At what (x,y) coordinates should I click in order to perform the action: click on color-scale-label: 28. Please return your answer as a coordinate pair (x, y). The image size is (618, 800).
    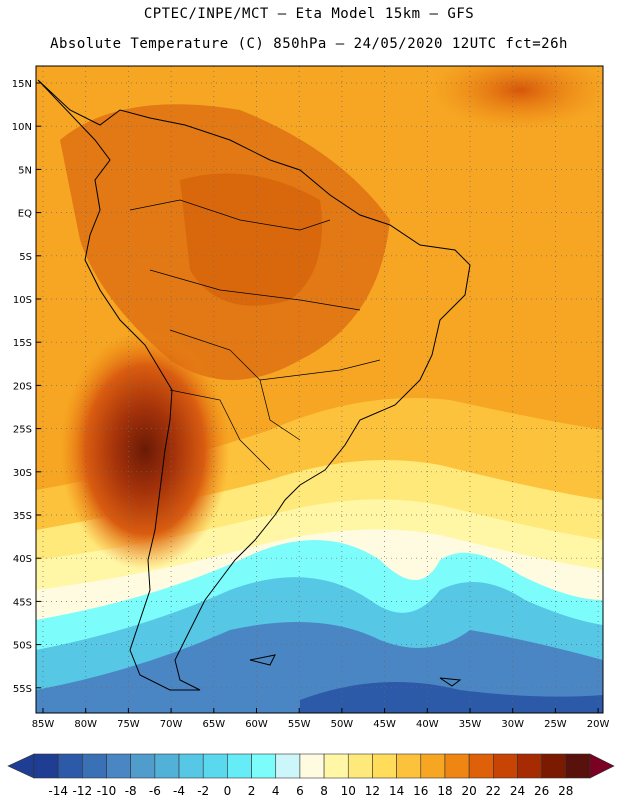
    Looking at the image, I should click on (565, 791).